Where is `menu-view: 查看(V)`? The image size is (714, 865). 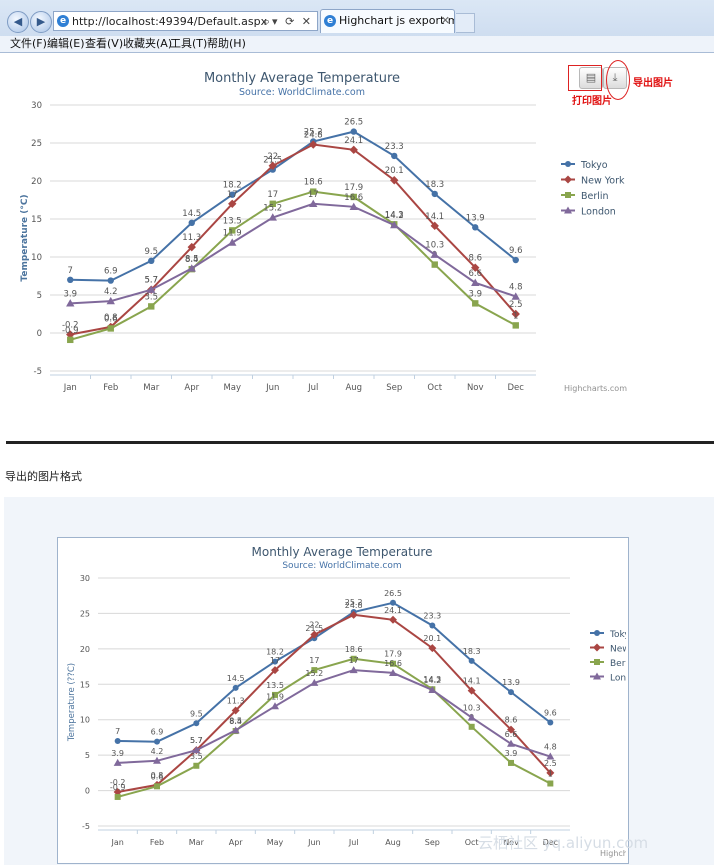
menu-view: 查看(V) is located at coordinates (104, 43).